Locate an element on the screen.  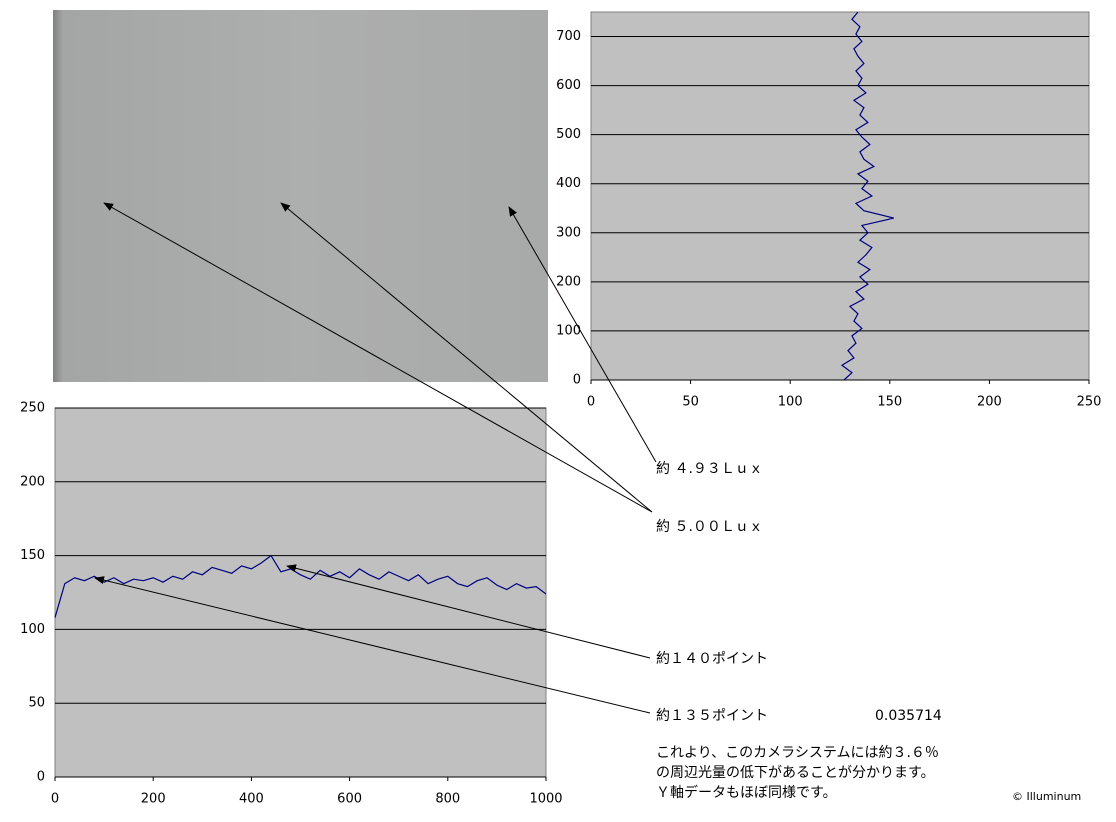
y-tick-label: 700 is located at coordinates (568, 36).